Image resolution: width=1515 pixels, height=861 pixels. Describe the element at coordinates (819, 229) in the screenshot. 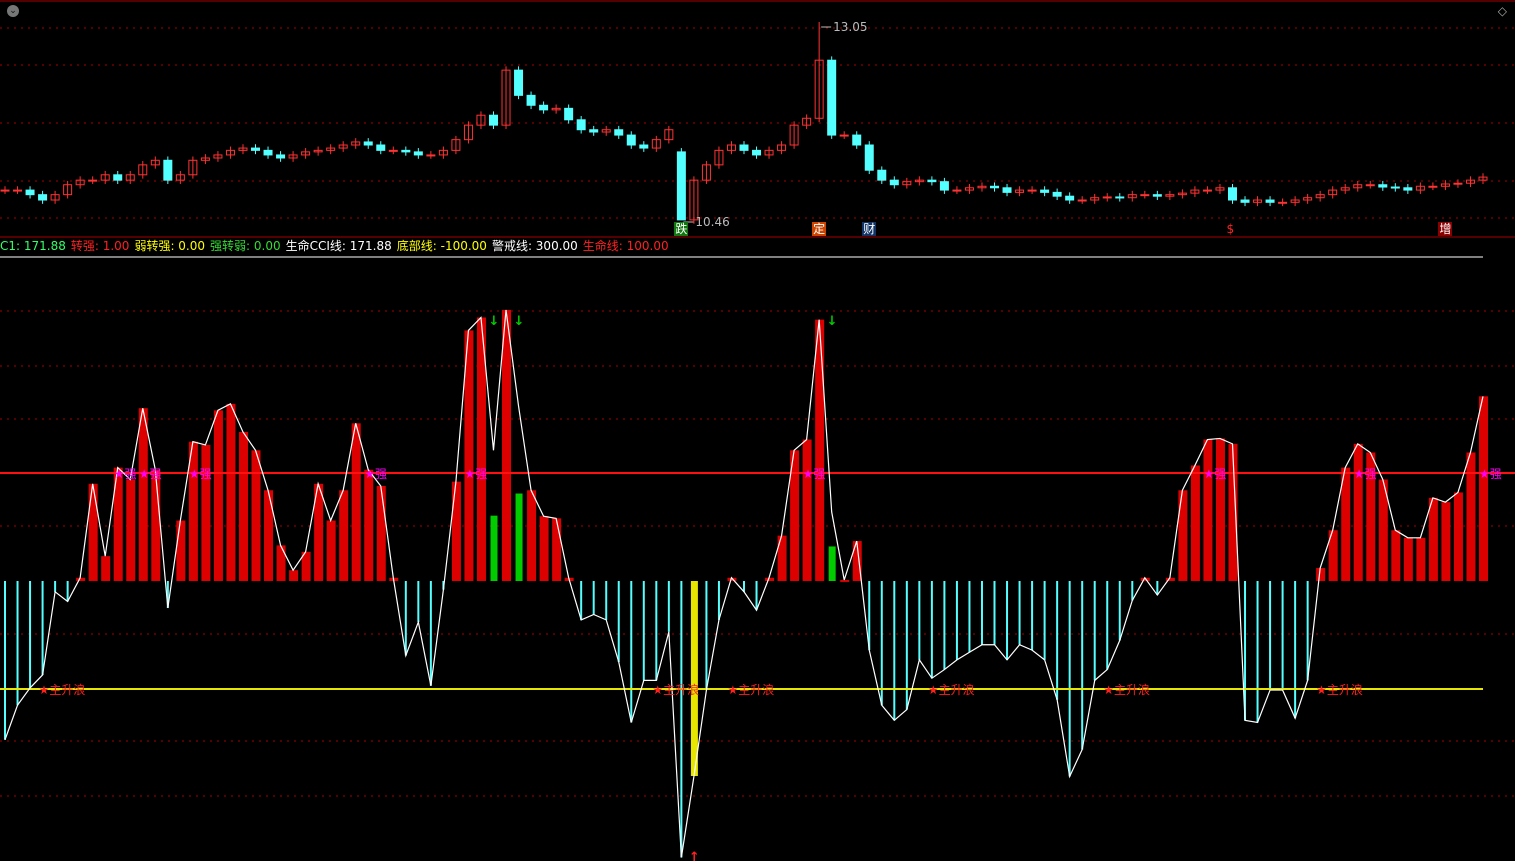

I see `event-badge: 定` at that location.